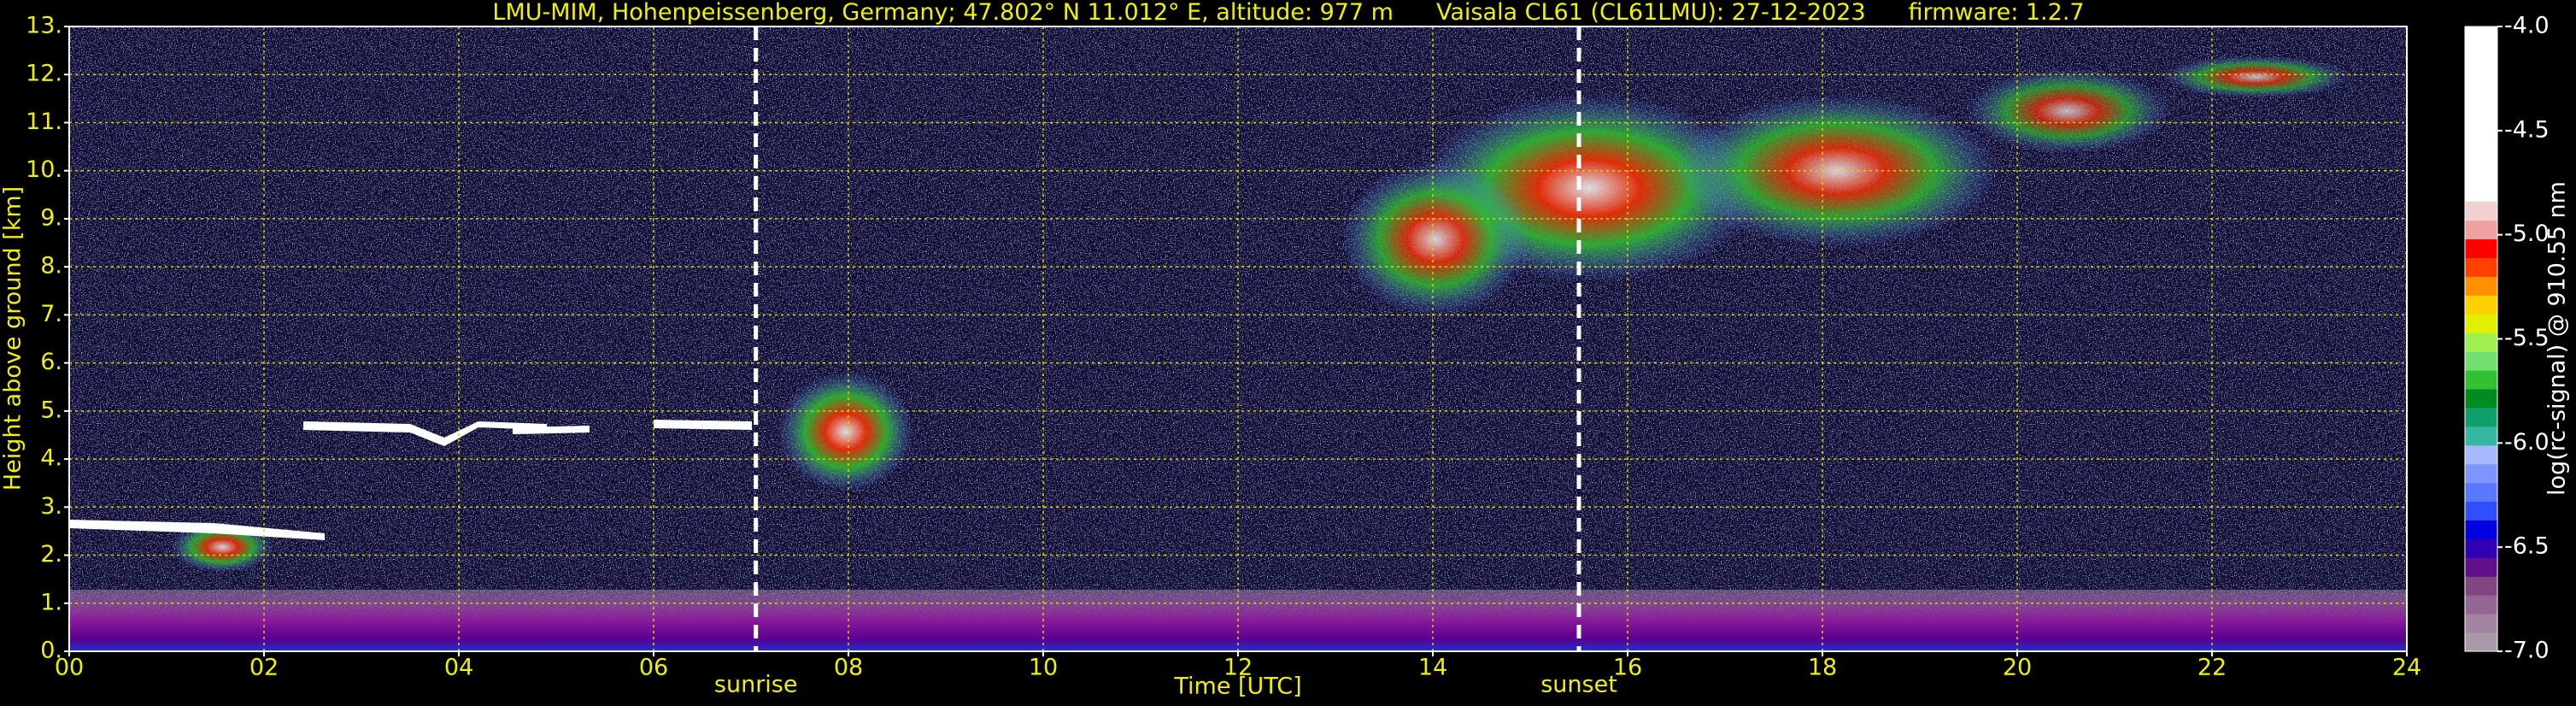  What do you see at coordinates (2527, 546) in the screenshot?
I see `colorbar-tick-label: -6.5` at bounding box center [2527, 546].